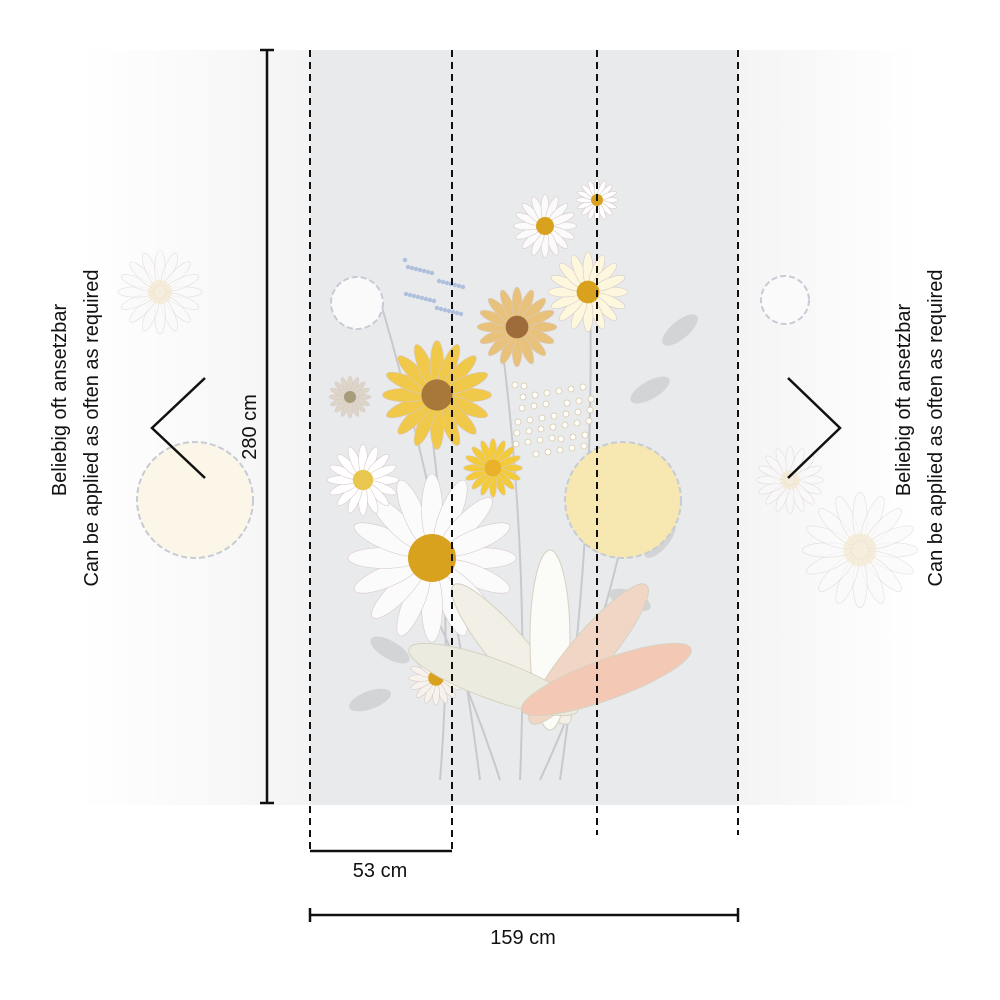  What do you see at coordinates (92, 428) in the screenshot?
I see `left-note-line2: Can be applied as often as required` at bounding box center [92, 428].